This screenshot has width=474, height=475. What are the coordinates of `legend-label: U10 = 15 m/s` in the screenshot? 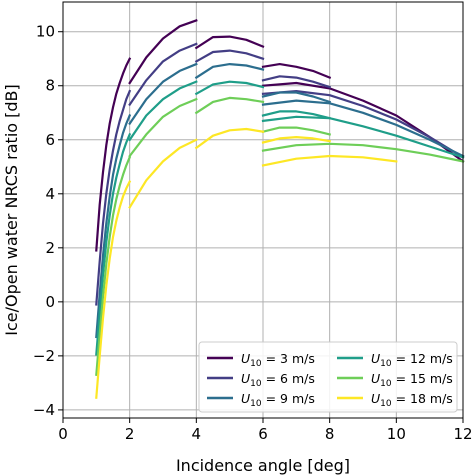 It's located at (412, 380).